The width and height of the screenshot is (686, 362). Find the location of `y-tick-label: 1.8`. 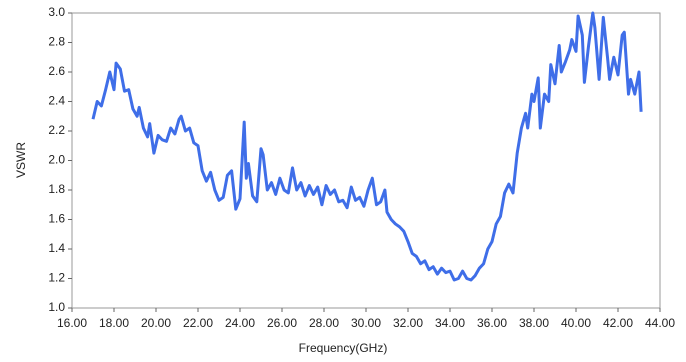

y-tick-label: 1.8 is located at coordinates (56, 189).